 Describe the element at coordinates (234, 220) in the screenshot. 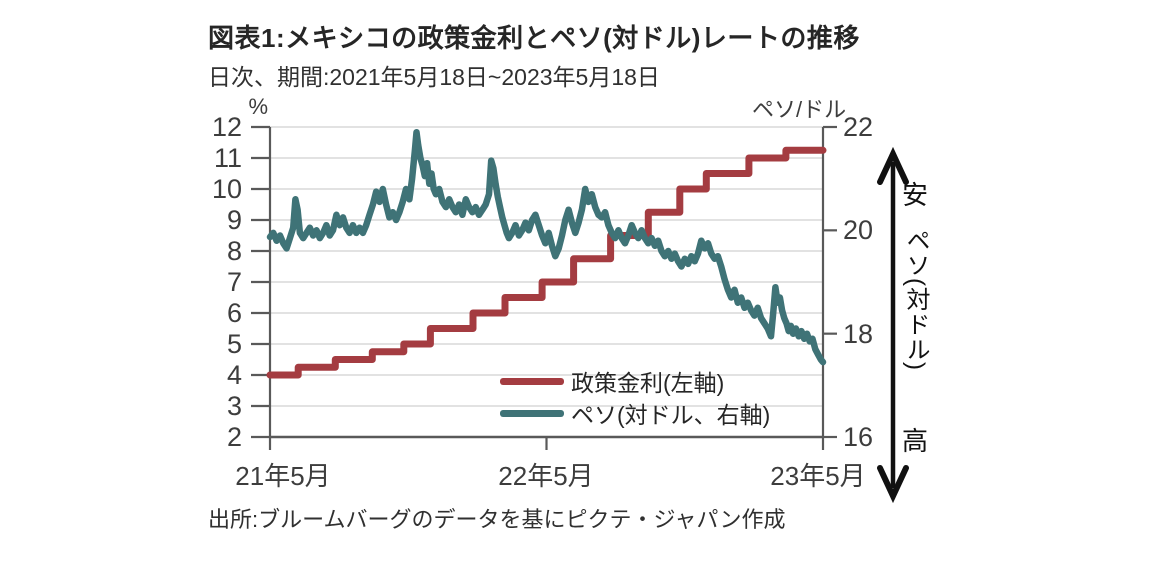

I see `left-axis-tick-label: 9` at that location.